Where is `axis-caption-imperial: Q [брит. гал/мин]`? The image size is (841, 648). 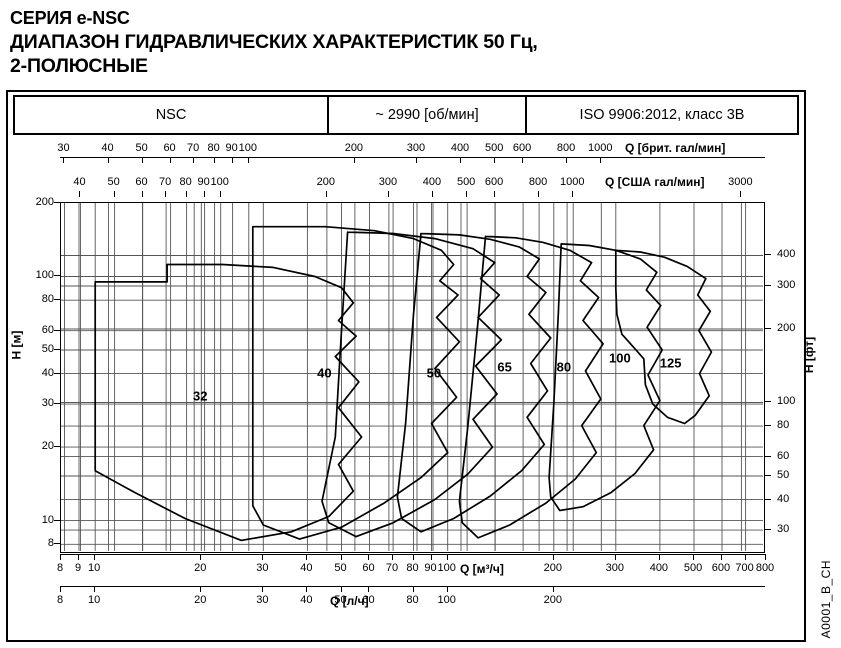 axis-caption-imperial: Q [брит. гал/мин] is located at coordinates (675, 148).